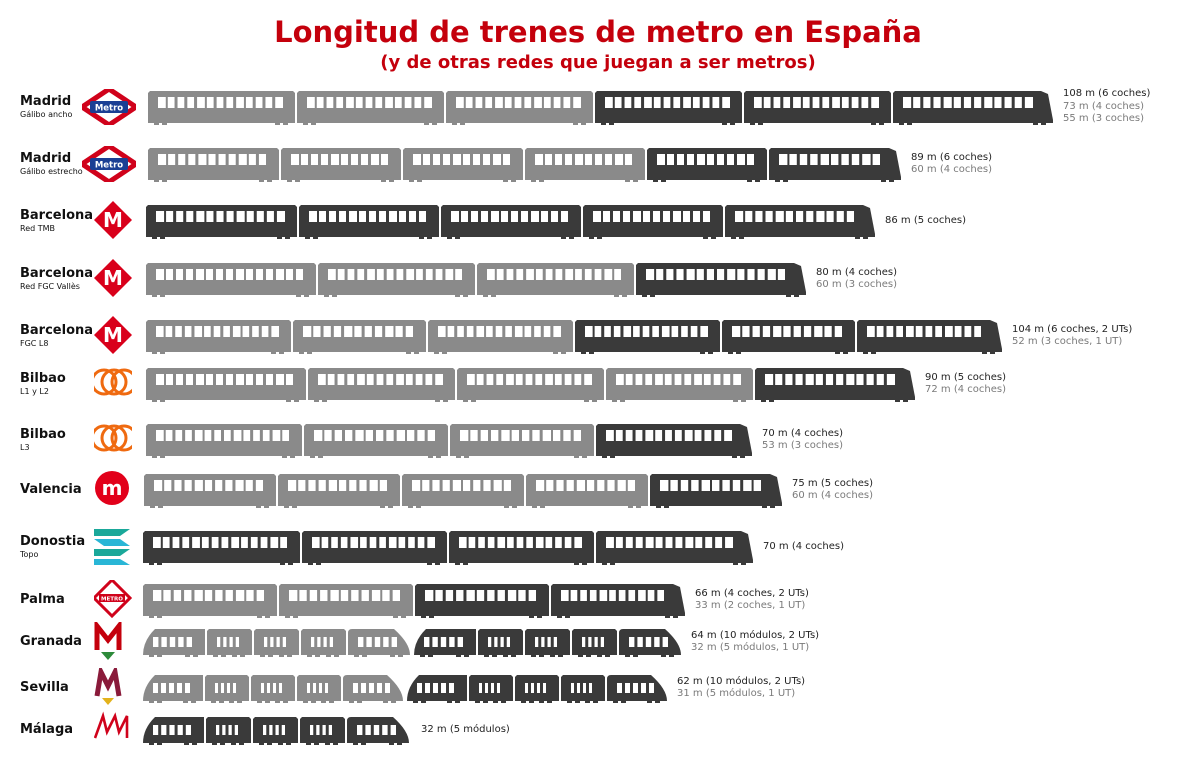  I want to click on length-label: 31 m (5 módulos, 1 UT), so click(736, 693).